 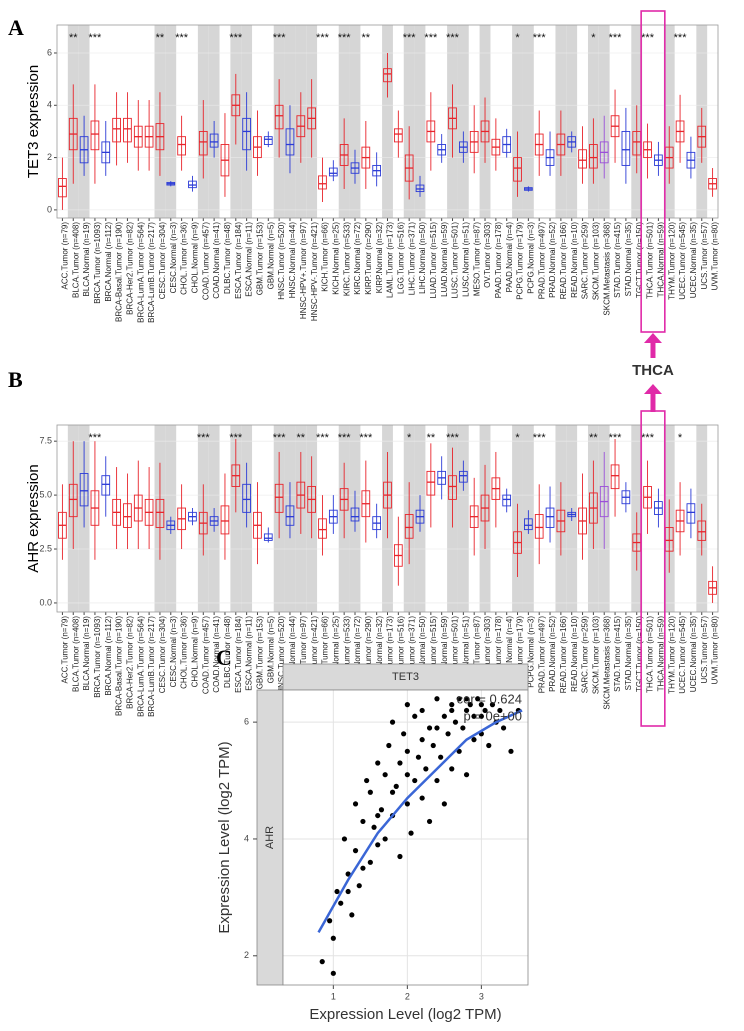 What do you see at coordinates (270, 256) in the screenshot?
I see `x-tick-label: GBM.Normal (n=5)` at bounding box center [270, 256].